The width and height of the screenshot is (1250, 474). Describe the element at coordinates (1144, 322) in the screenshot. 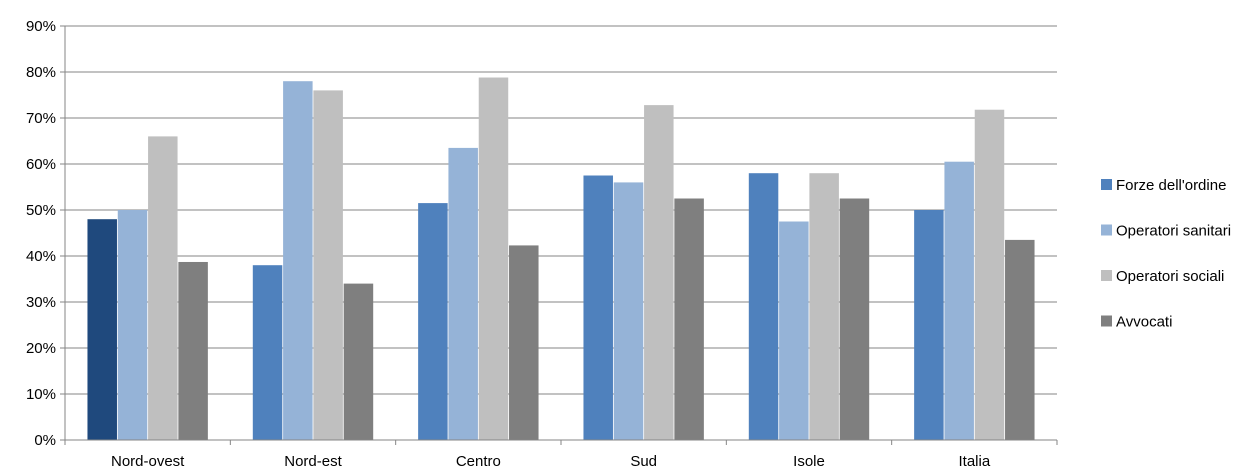

I see `legend-label: Avvocati` at that location.